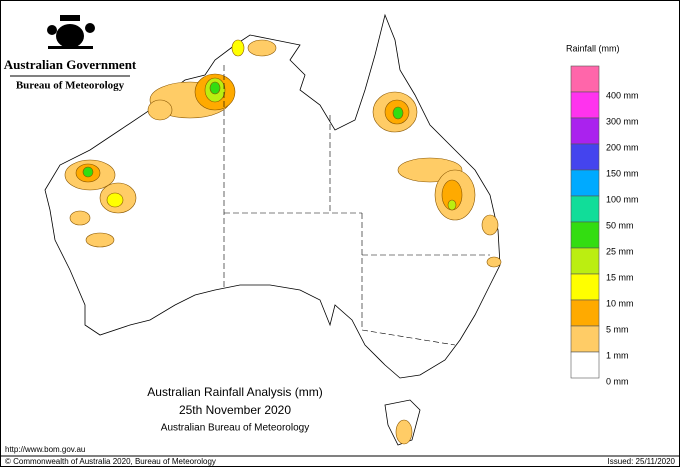  What do you see at coordinates (593, 48) in the screenshot?
I see `legend-title: Rainfall (mm)` at bounding box center [593, 48].